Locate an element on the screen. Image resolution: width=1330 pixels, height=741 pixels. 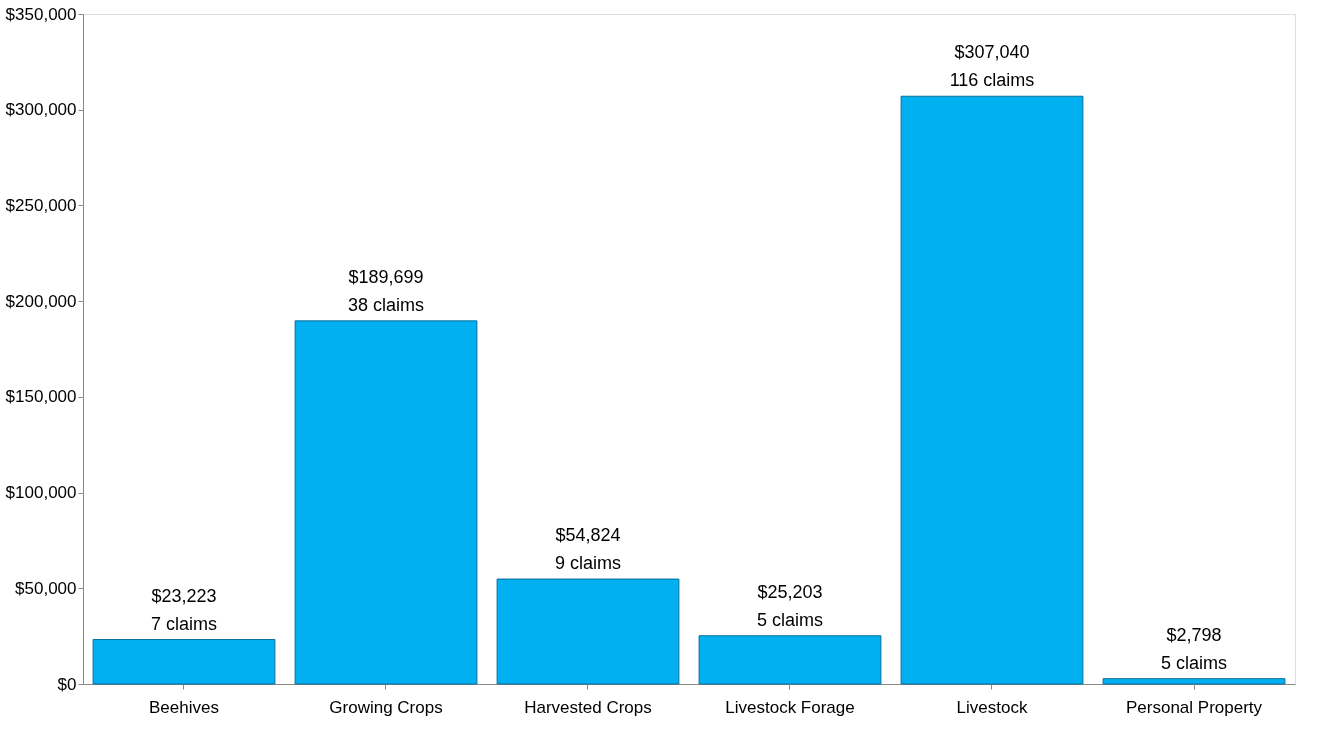
data-label: $54,824 9 claims is located at coordinates (588, 549).